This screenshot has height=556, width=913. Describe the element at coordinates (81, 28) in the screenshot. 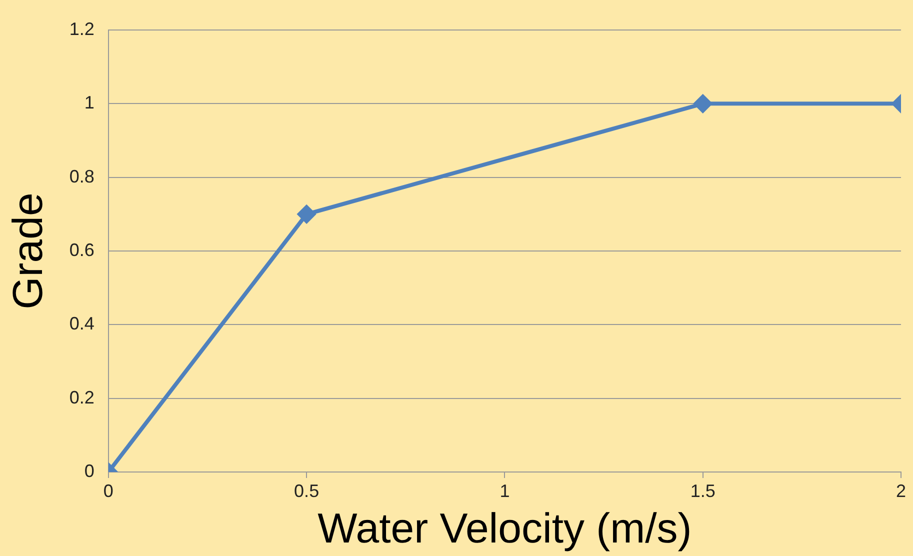

I see `y-tick-label: 1.2` at that location.